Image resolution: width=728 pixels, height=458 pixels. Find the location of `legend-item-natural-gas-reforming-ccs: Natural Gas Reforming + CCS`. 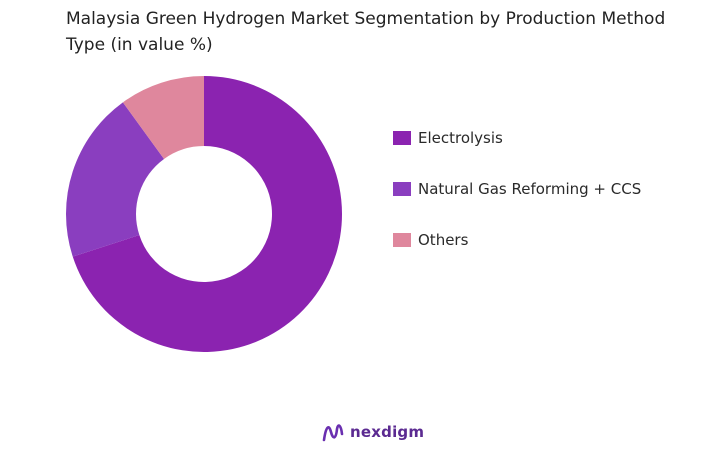

legend-item-natural-gas-reforming-ccs: Natural Gas Reforming + CCS is located at coordinates (553, 189).